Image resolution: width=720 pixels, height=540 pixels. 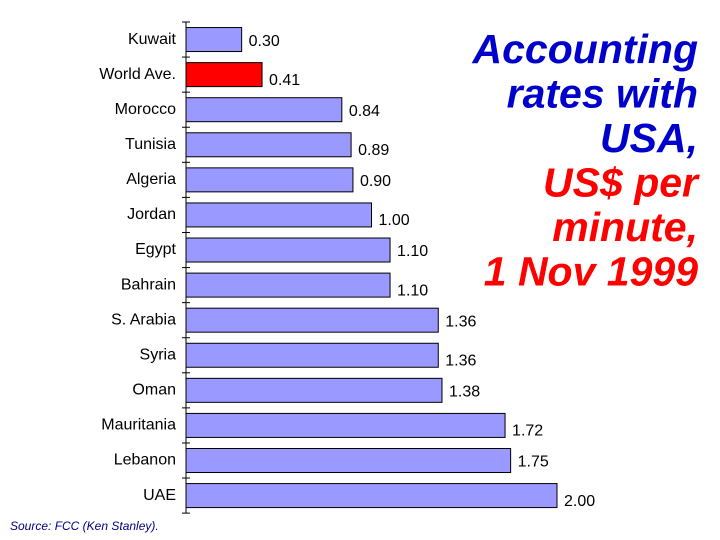 I want to click on value-label: 1.38, so click(x=464, y=392).